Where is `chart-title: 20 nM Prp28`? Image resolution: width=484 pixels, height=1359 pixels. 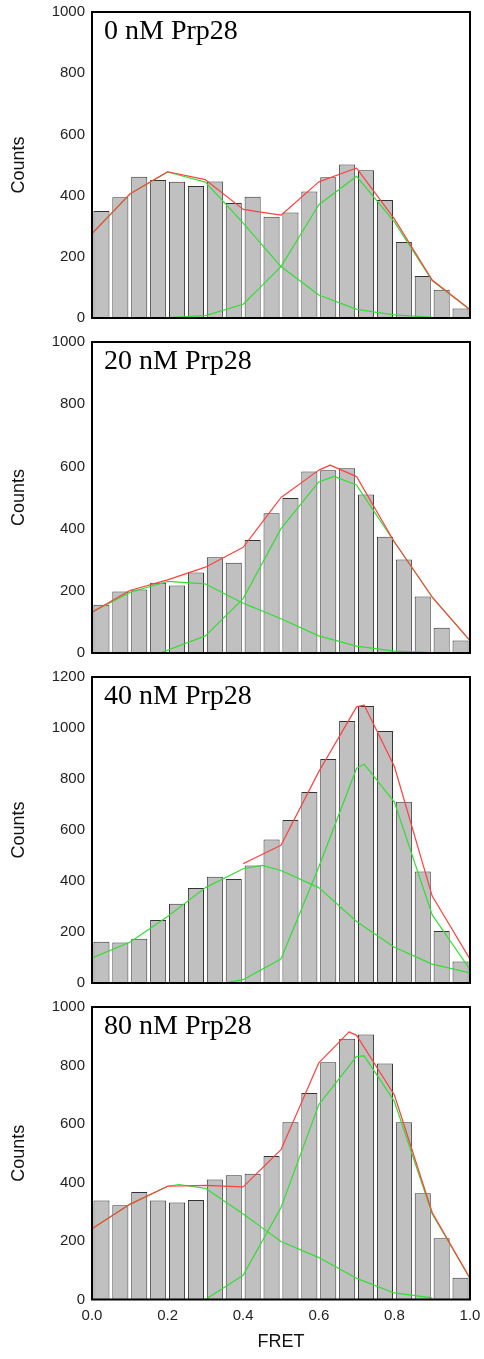 chart-title: 20 nM Prp28 is located at coordinates (178, 360).